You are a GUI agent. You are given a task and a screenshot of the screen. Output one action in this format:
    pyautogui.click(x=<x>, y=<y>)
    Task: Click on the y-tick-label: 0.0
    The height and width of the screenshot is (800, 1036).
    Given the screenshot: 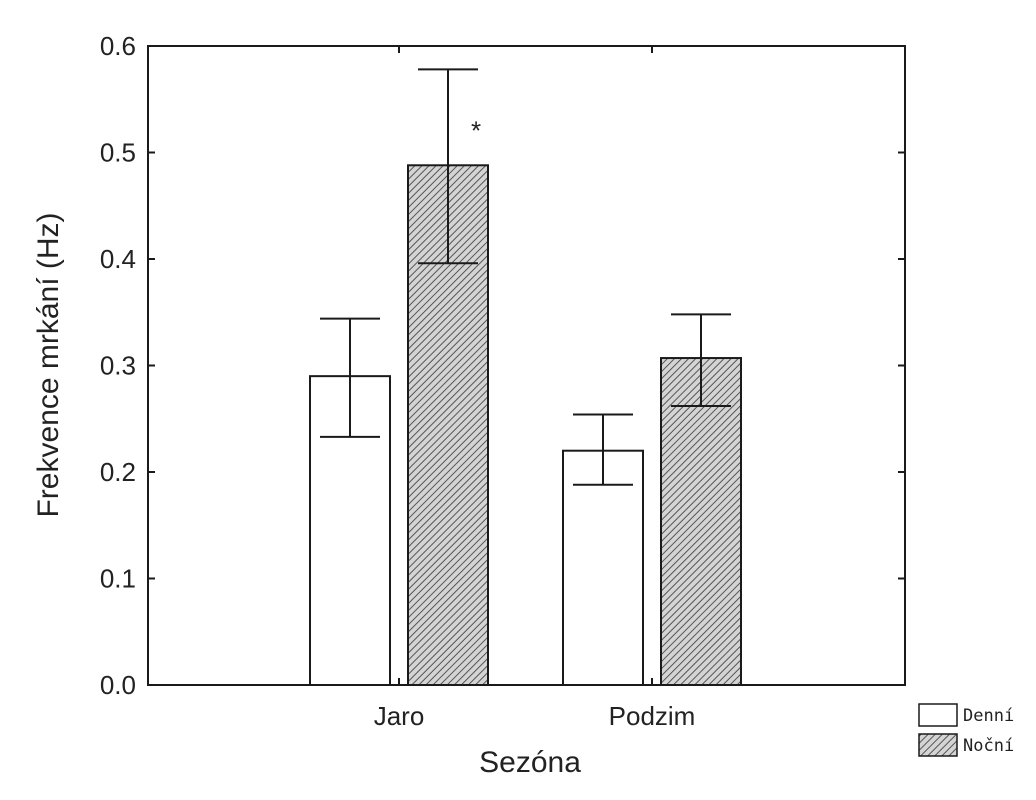 What is the action you would take?
    pyautogui.click(x=118, y=685)
    